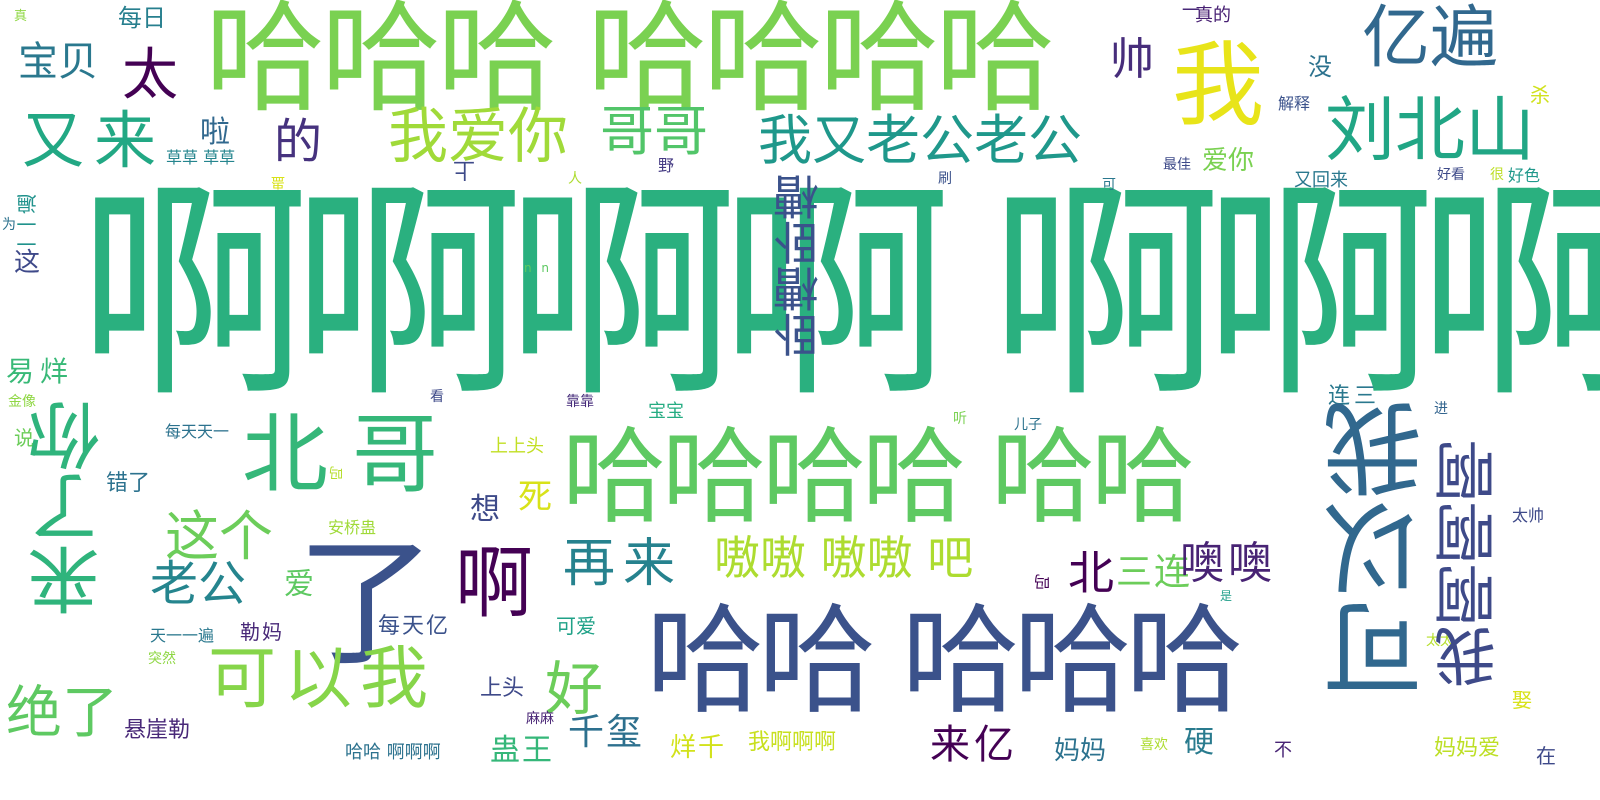 The height and width of the screenshot is (800, 1600). I want to click on word: 为, so click(9, 225).